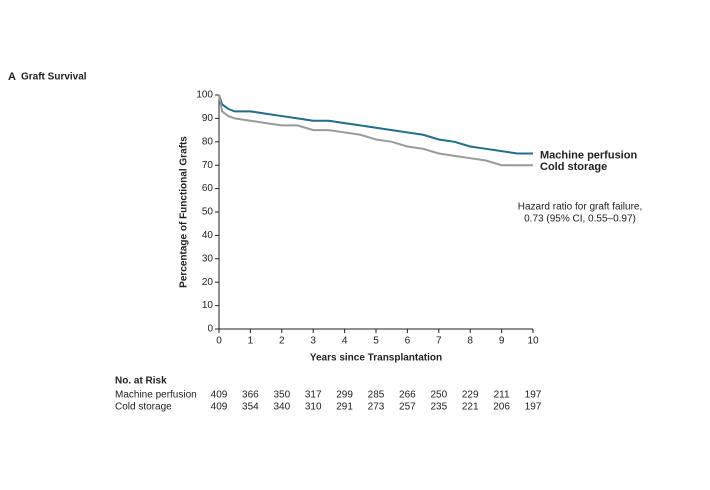 The image size is (710, 490). I want to click on panel-label: A, so click(12, 77).